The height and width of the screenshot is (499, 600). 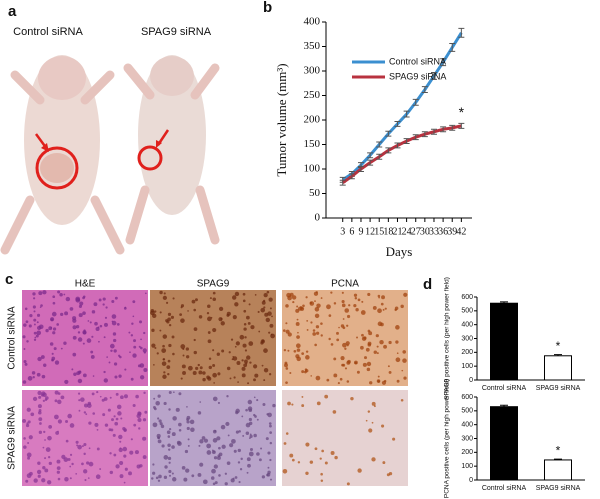 What do you see at coordinates (379, 231) in the screenshot?
I see `x-tick-label: 15` at bounding box center [379, 231].